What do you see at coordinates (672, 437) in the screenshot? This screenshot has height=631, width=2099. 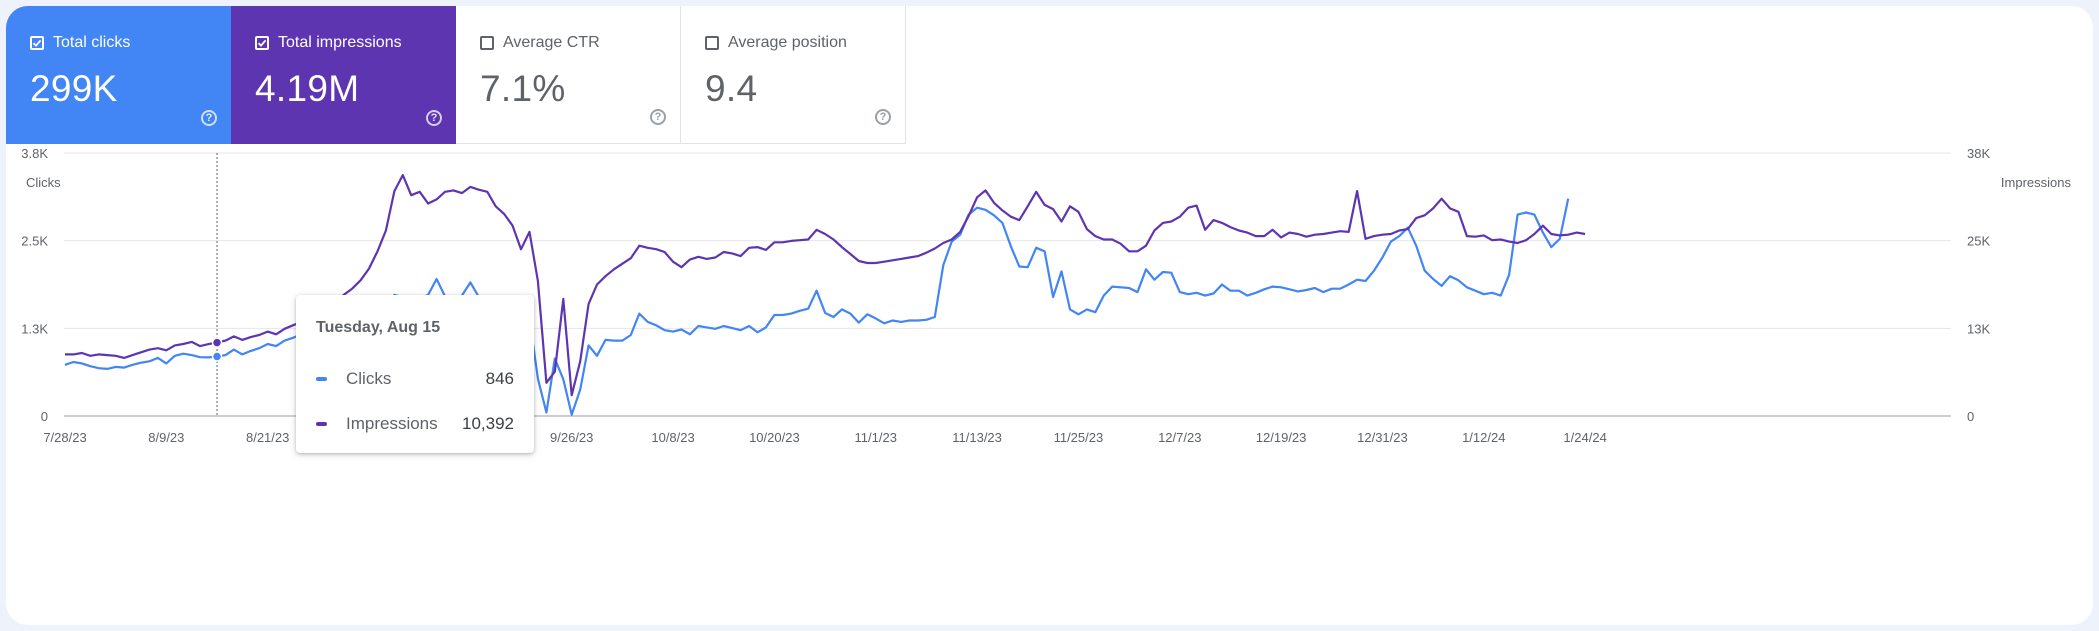 I see `x-tick-label: 10/8/23` at bounding box center [672, 437].